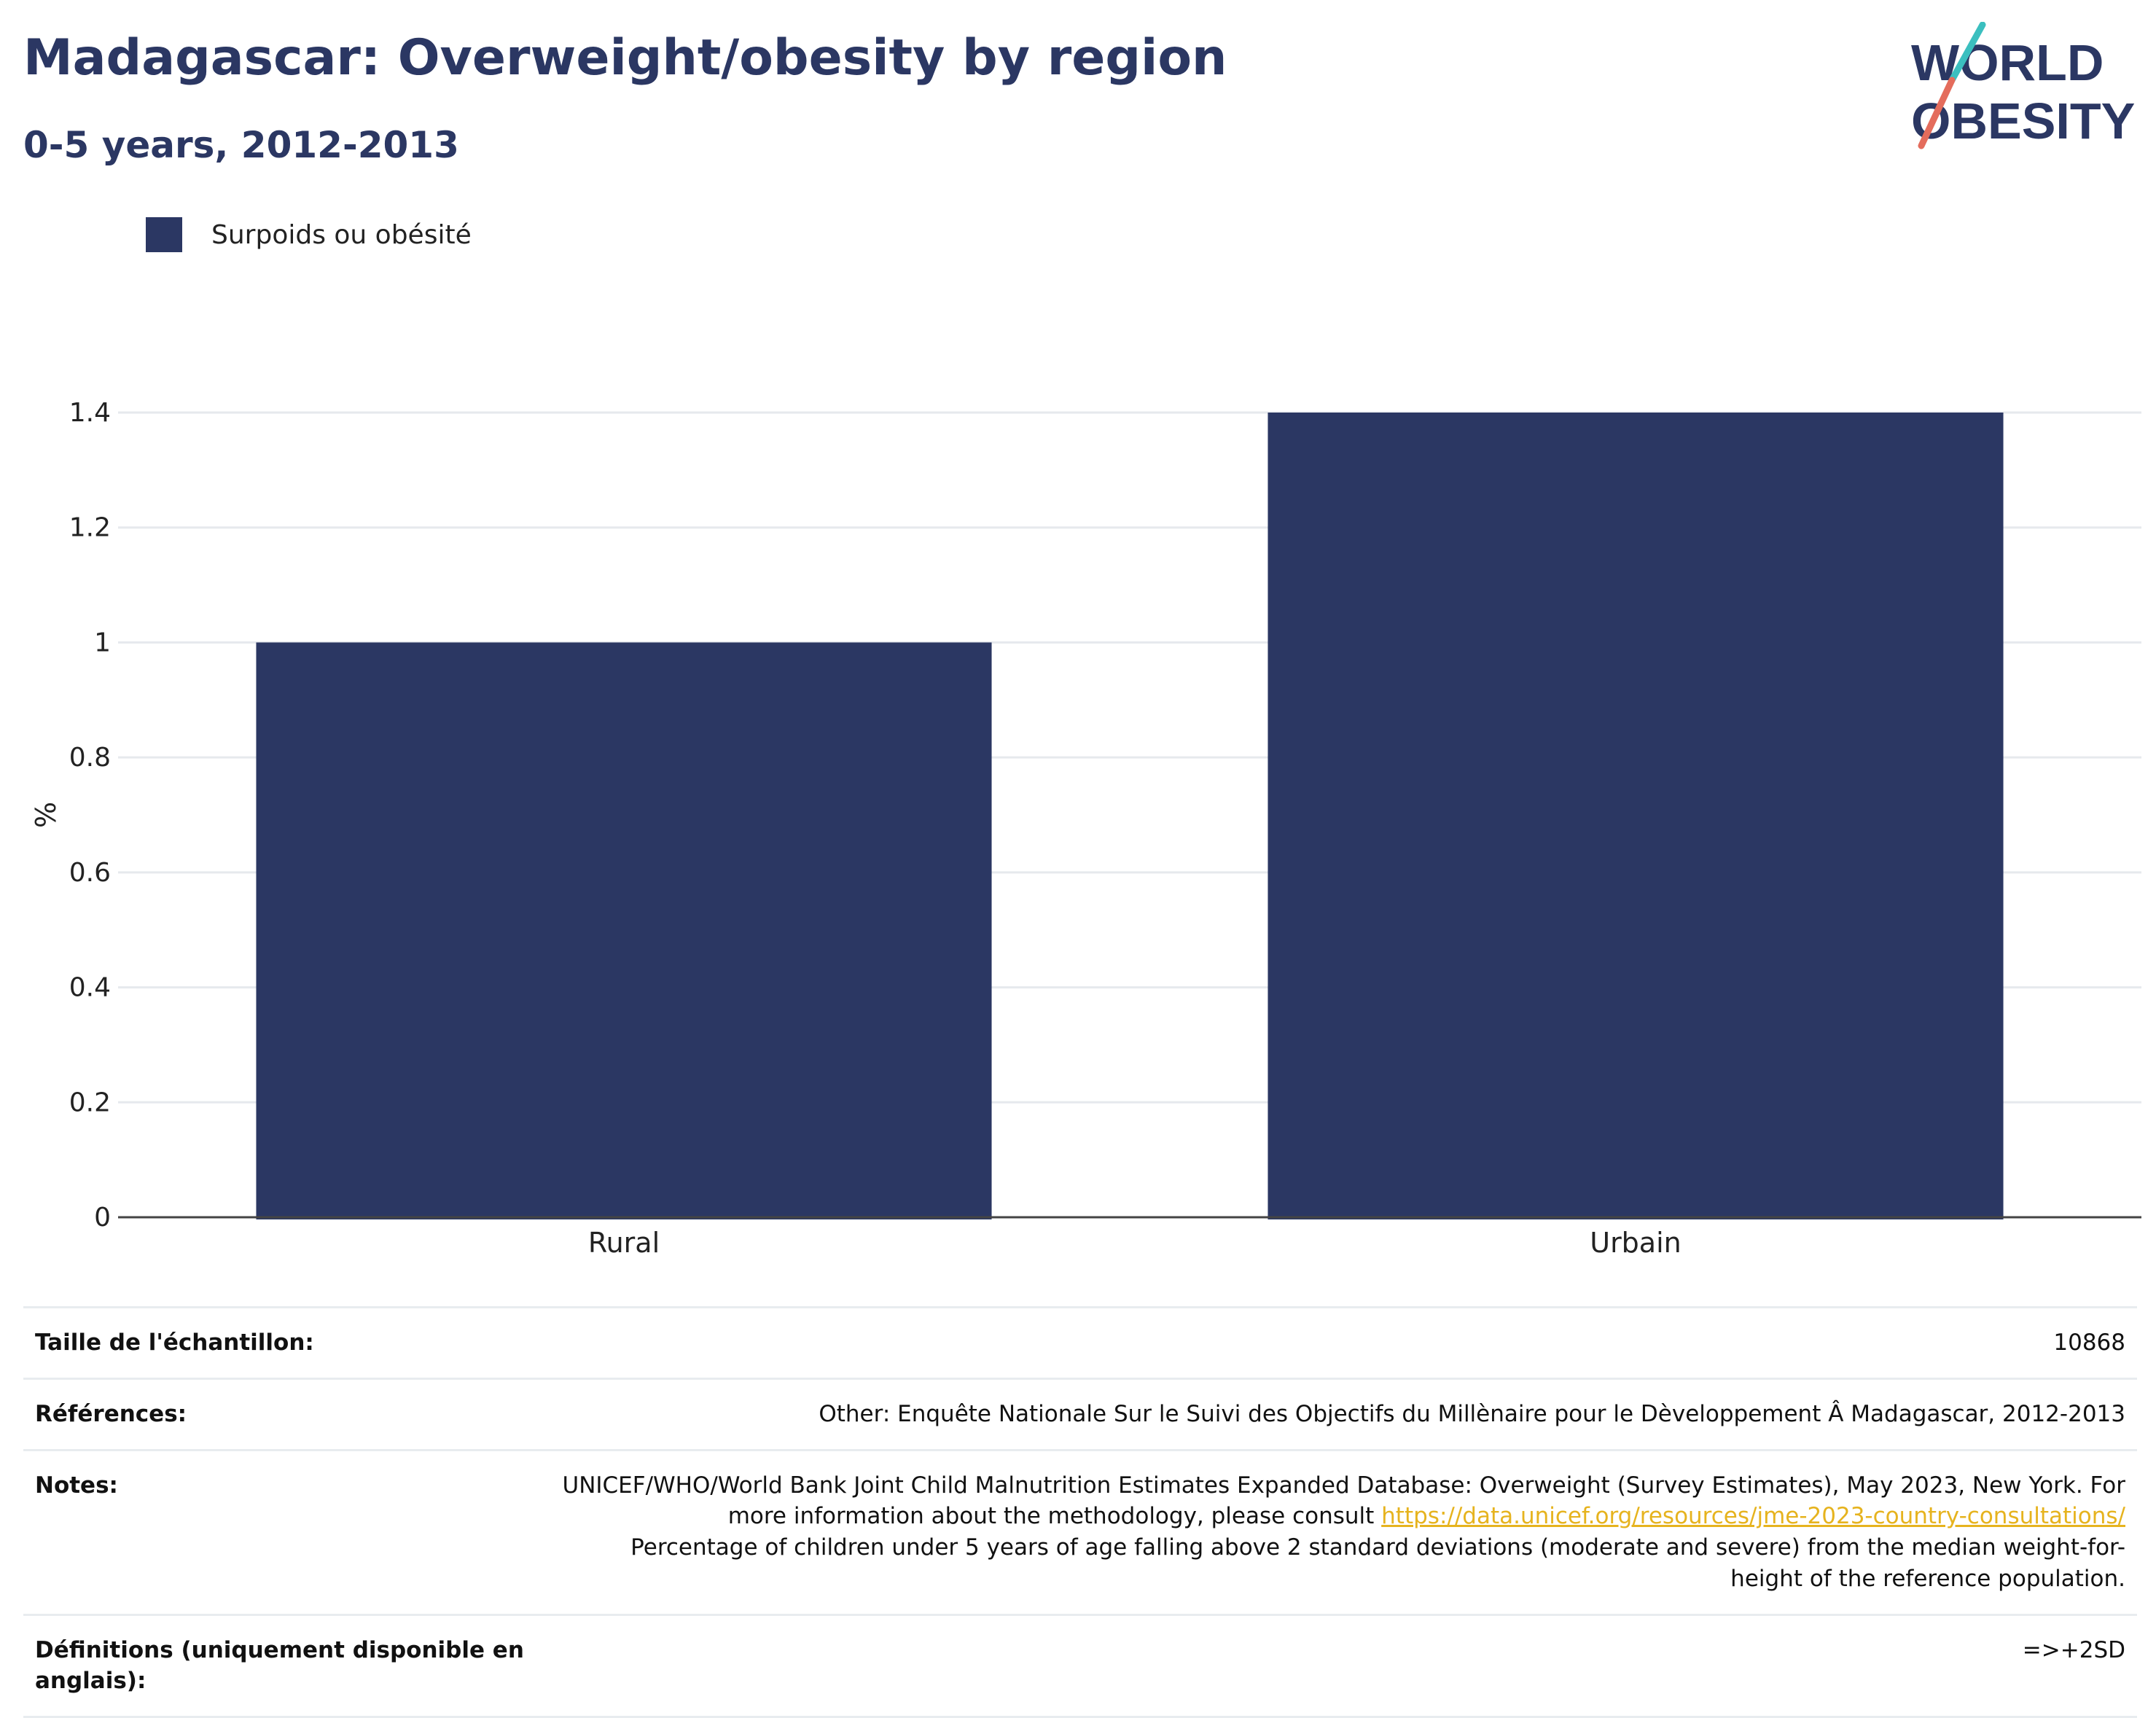 The image size is (2156, 1718). What do you see at coordinates (286, 1531) in the screenshot?
I see `notes-label: Notes:` at bounding box center [286, 1531].